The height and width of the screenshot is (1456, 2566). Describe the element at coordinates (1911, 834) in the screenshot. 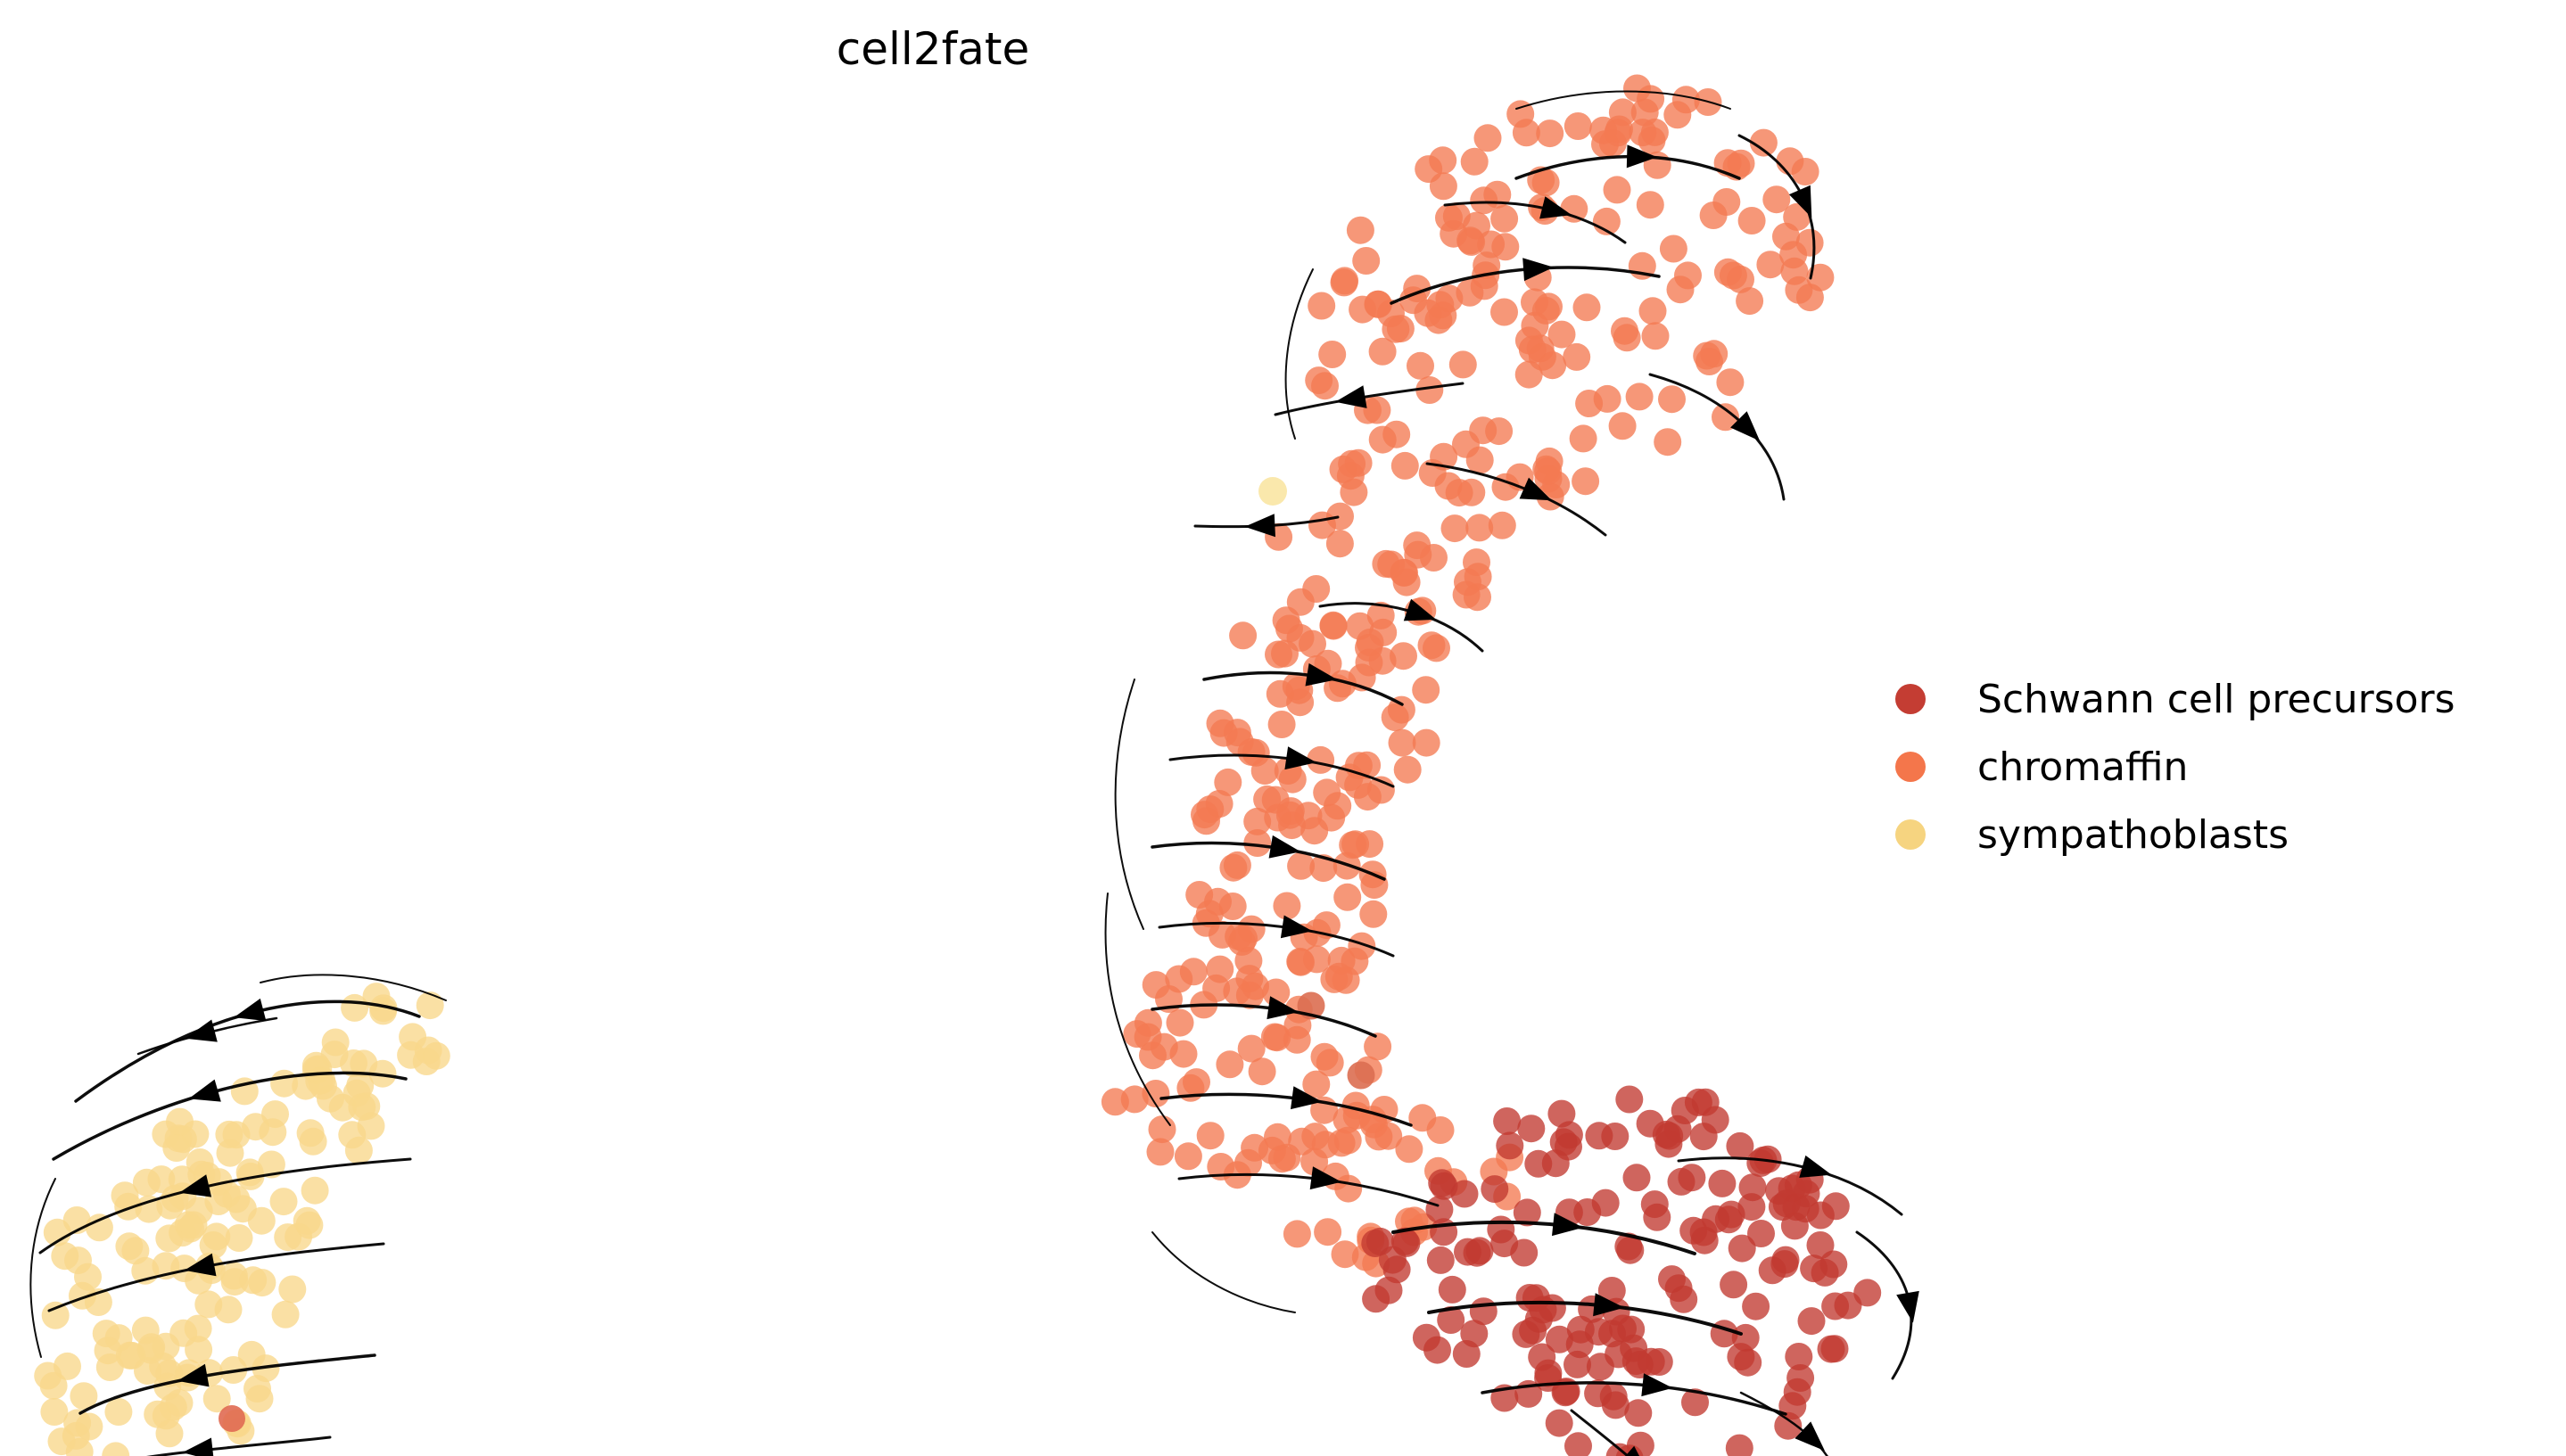

I see `legend-marker-sympathoblasts-icon` at that location.